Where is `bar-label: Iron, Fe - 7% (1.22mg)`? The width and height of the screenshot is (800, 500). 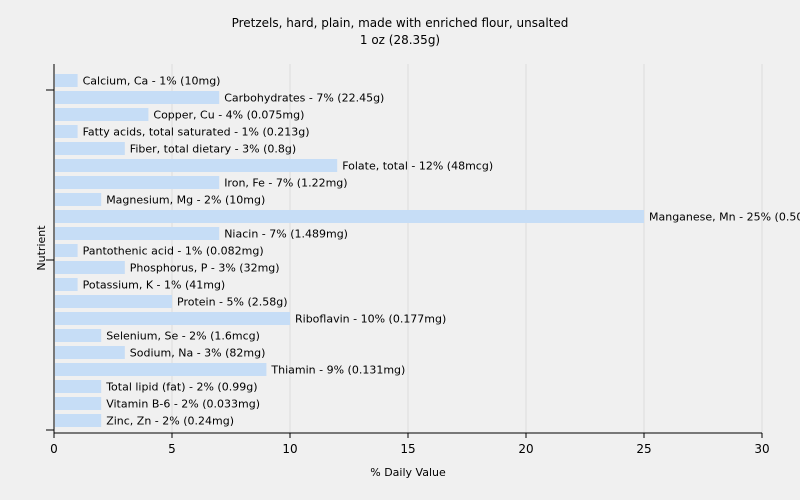 bar-label: Iron, Fe - 7% (1.22mg) is located at coordinates (285, 183).